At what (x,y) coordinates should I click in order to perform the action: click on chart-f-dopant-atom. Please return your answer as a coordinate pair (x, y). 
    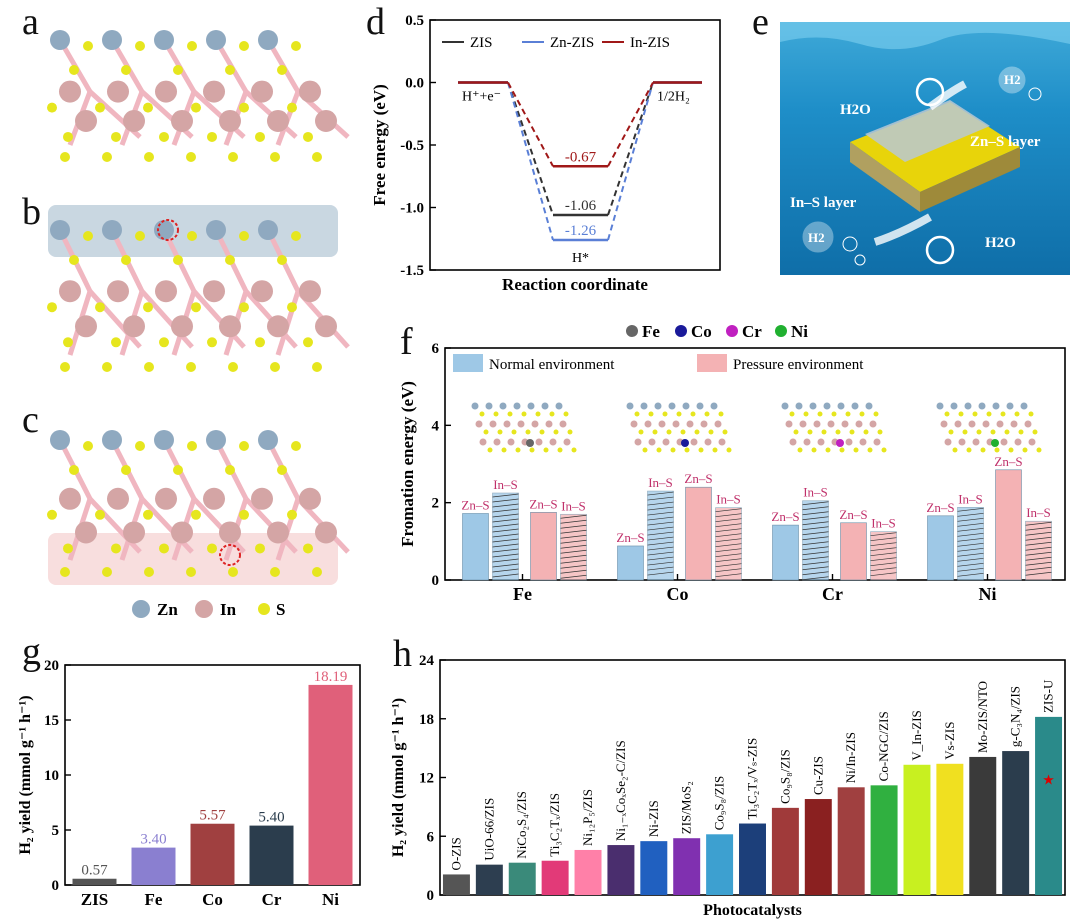
    Looking at the image, I should click on (530, 443).